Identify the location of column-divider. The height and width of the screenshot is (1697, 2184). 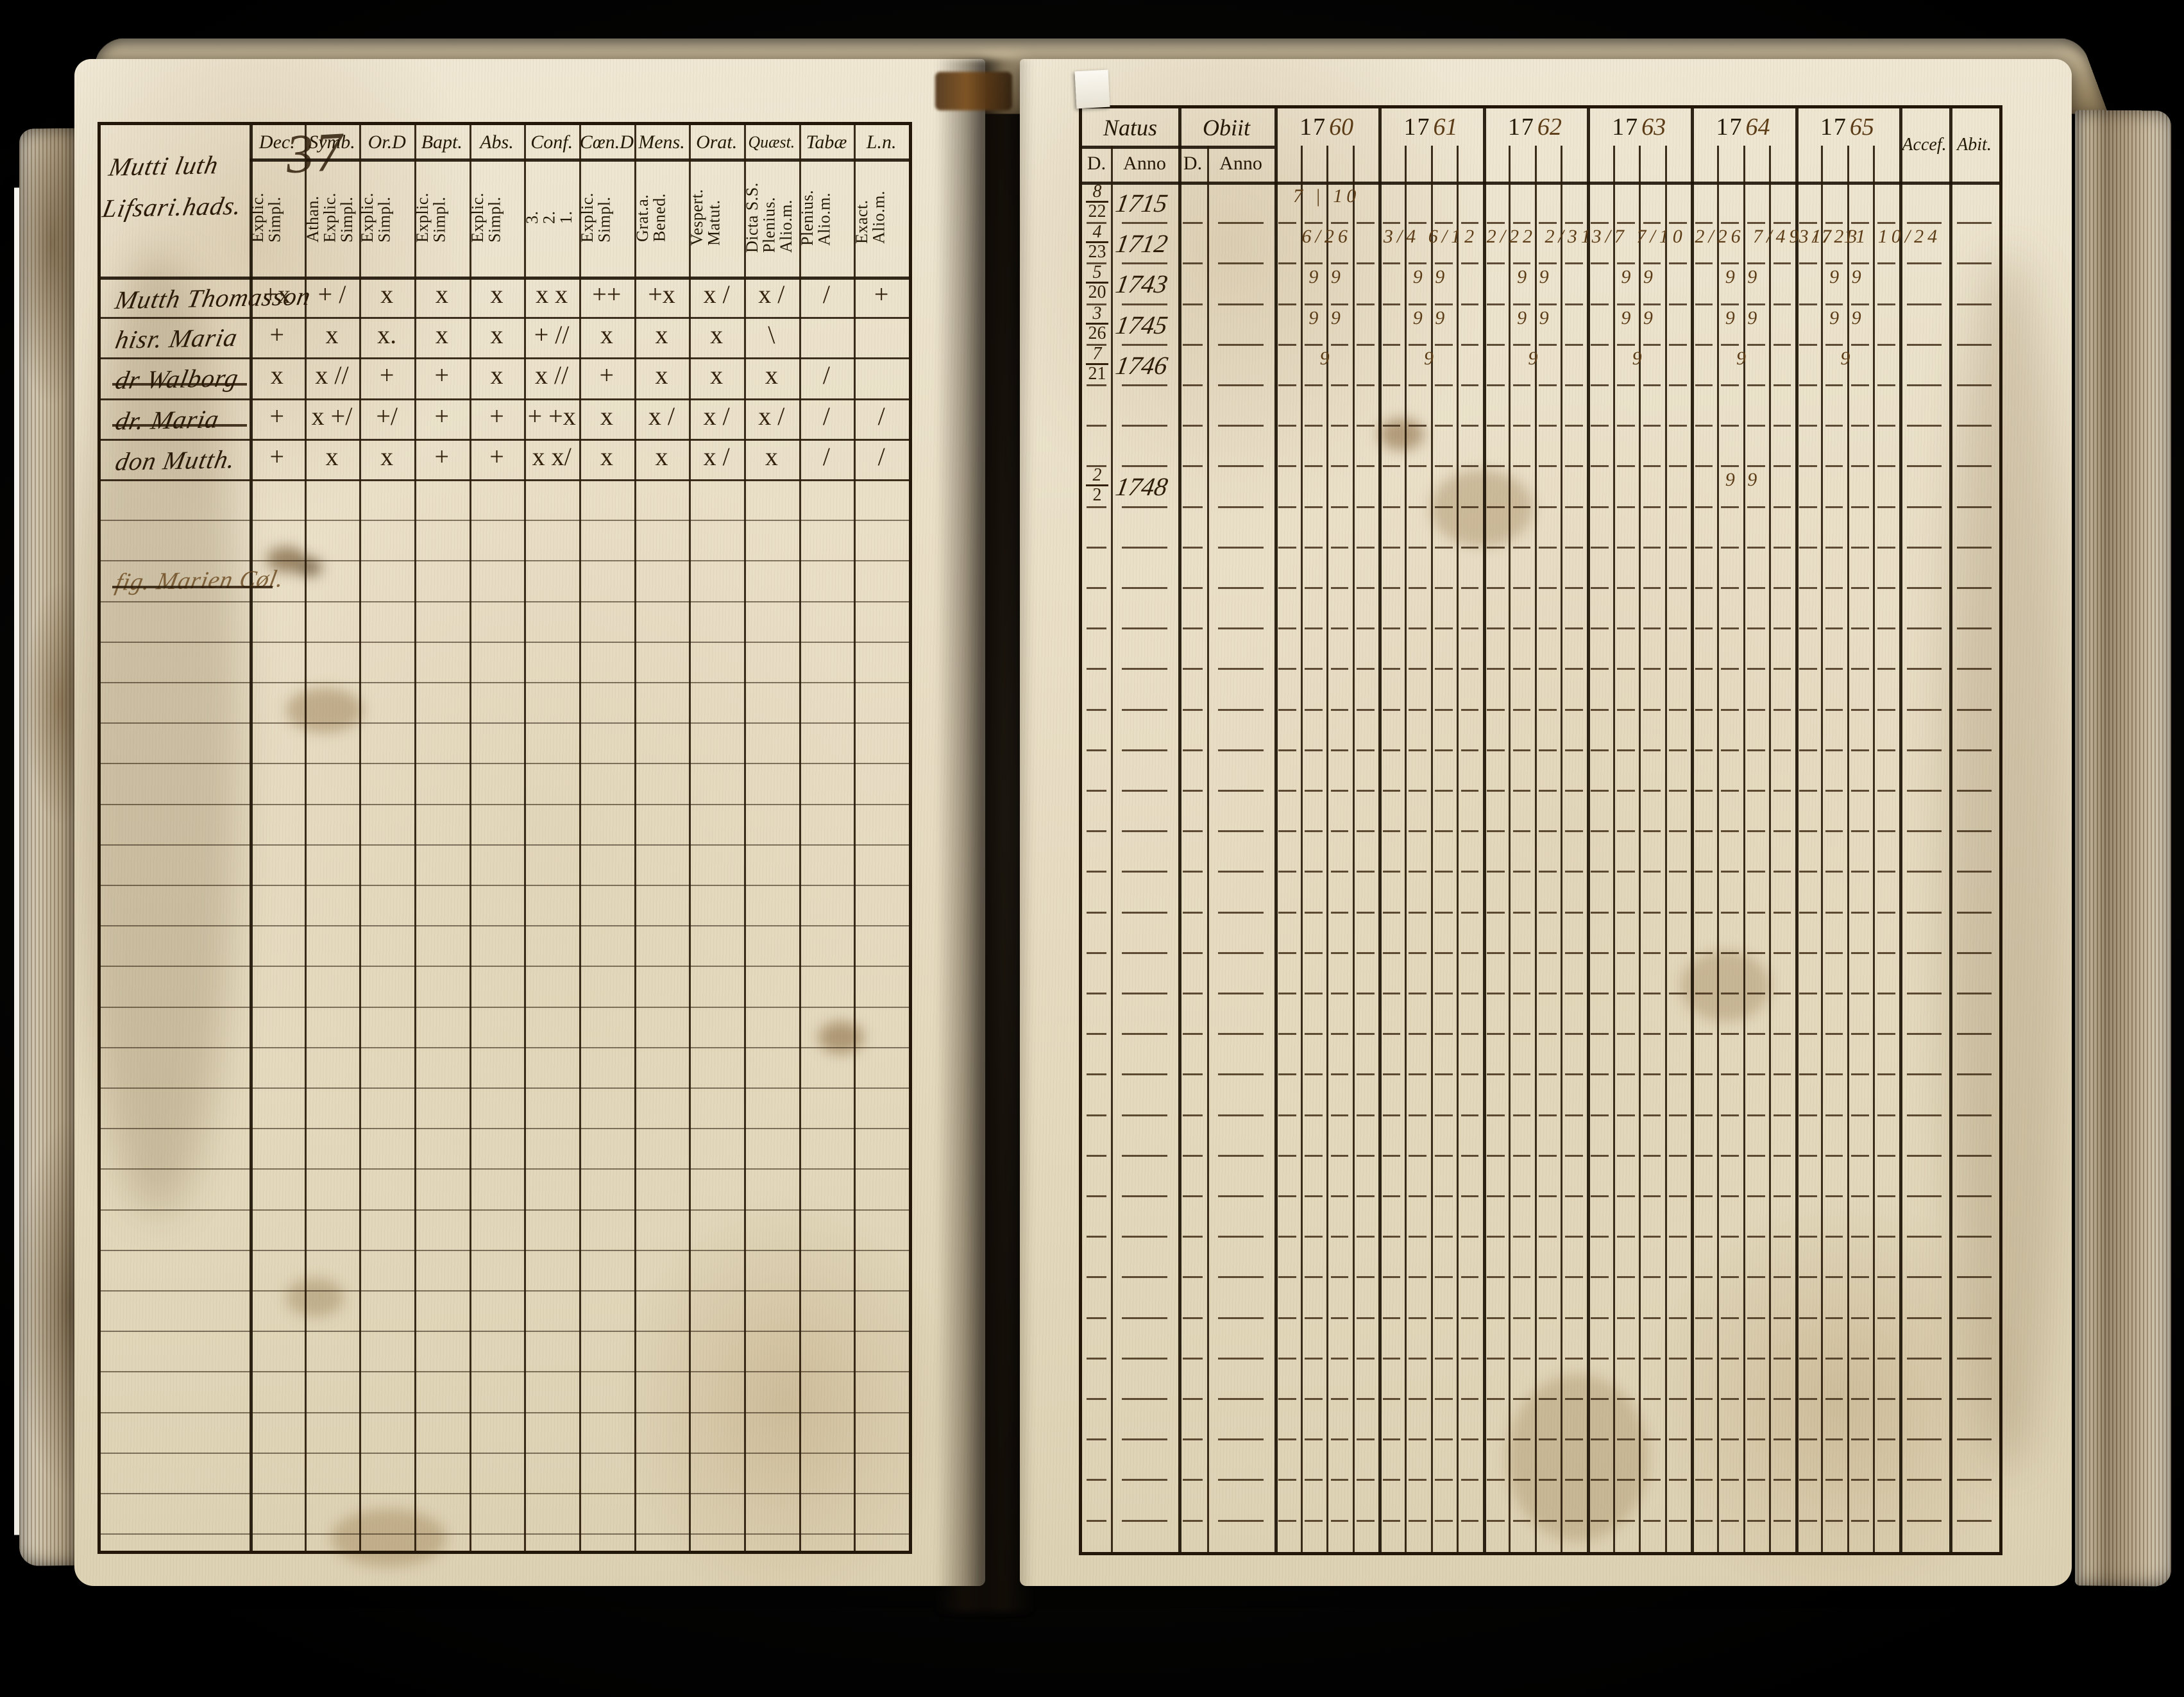
(361, 838).